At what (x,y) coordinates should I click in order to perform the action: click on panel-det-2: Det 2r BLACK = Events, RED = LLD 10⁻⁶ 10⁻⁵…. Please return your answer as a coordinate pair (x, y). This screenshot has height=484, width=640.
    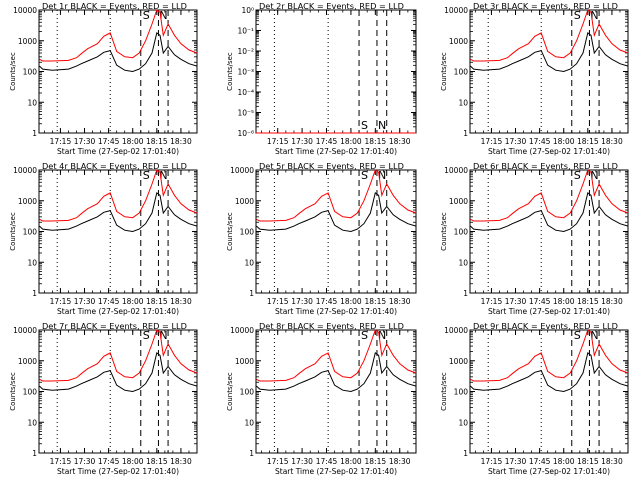
    Looking at the image, I should click on (321, 78).